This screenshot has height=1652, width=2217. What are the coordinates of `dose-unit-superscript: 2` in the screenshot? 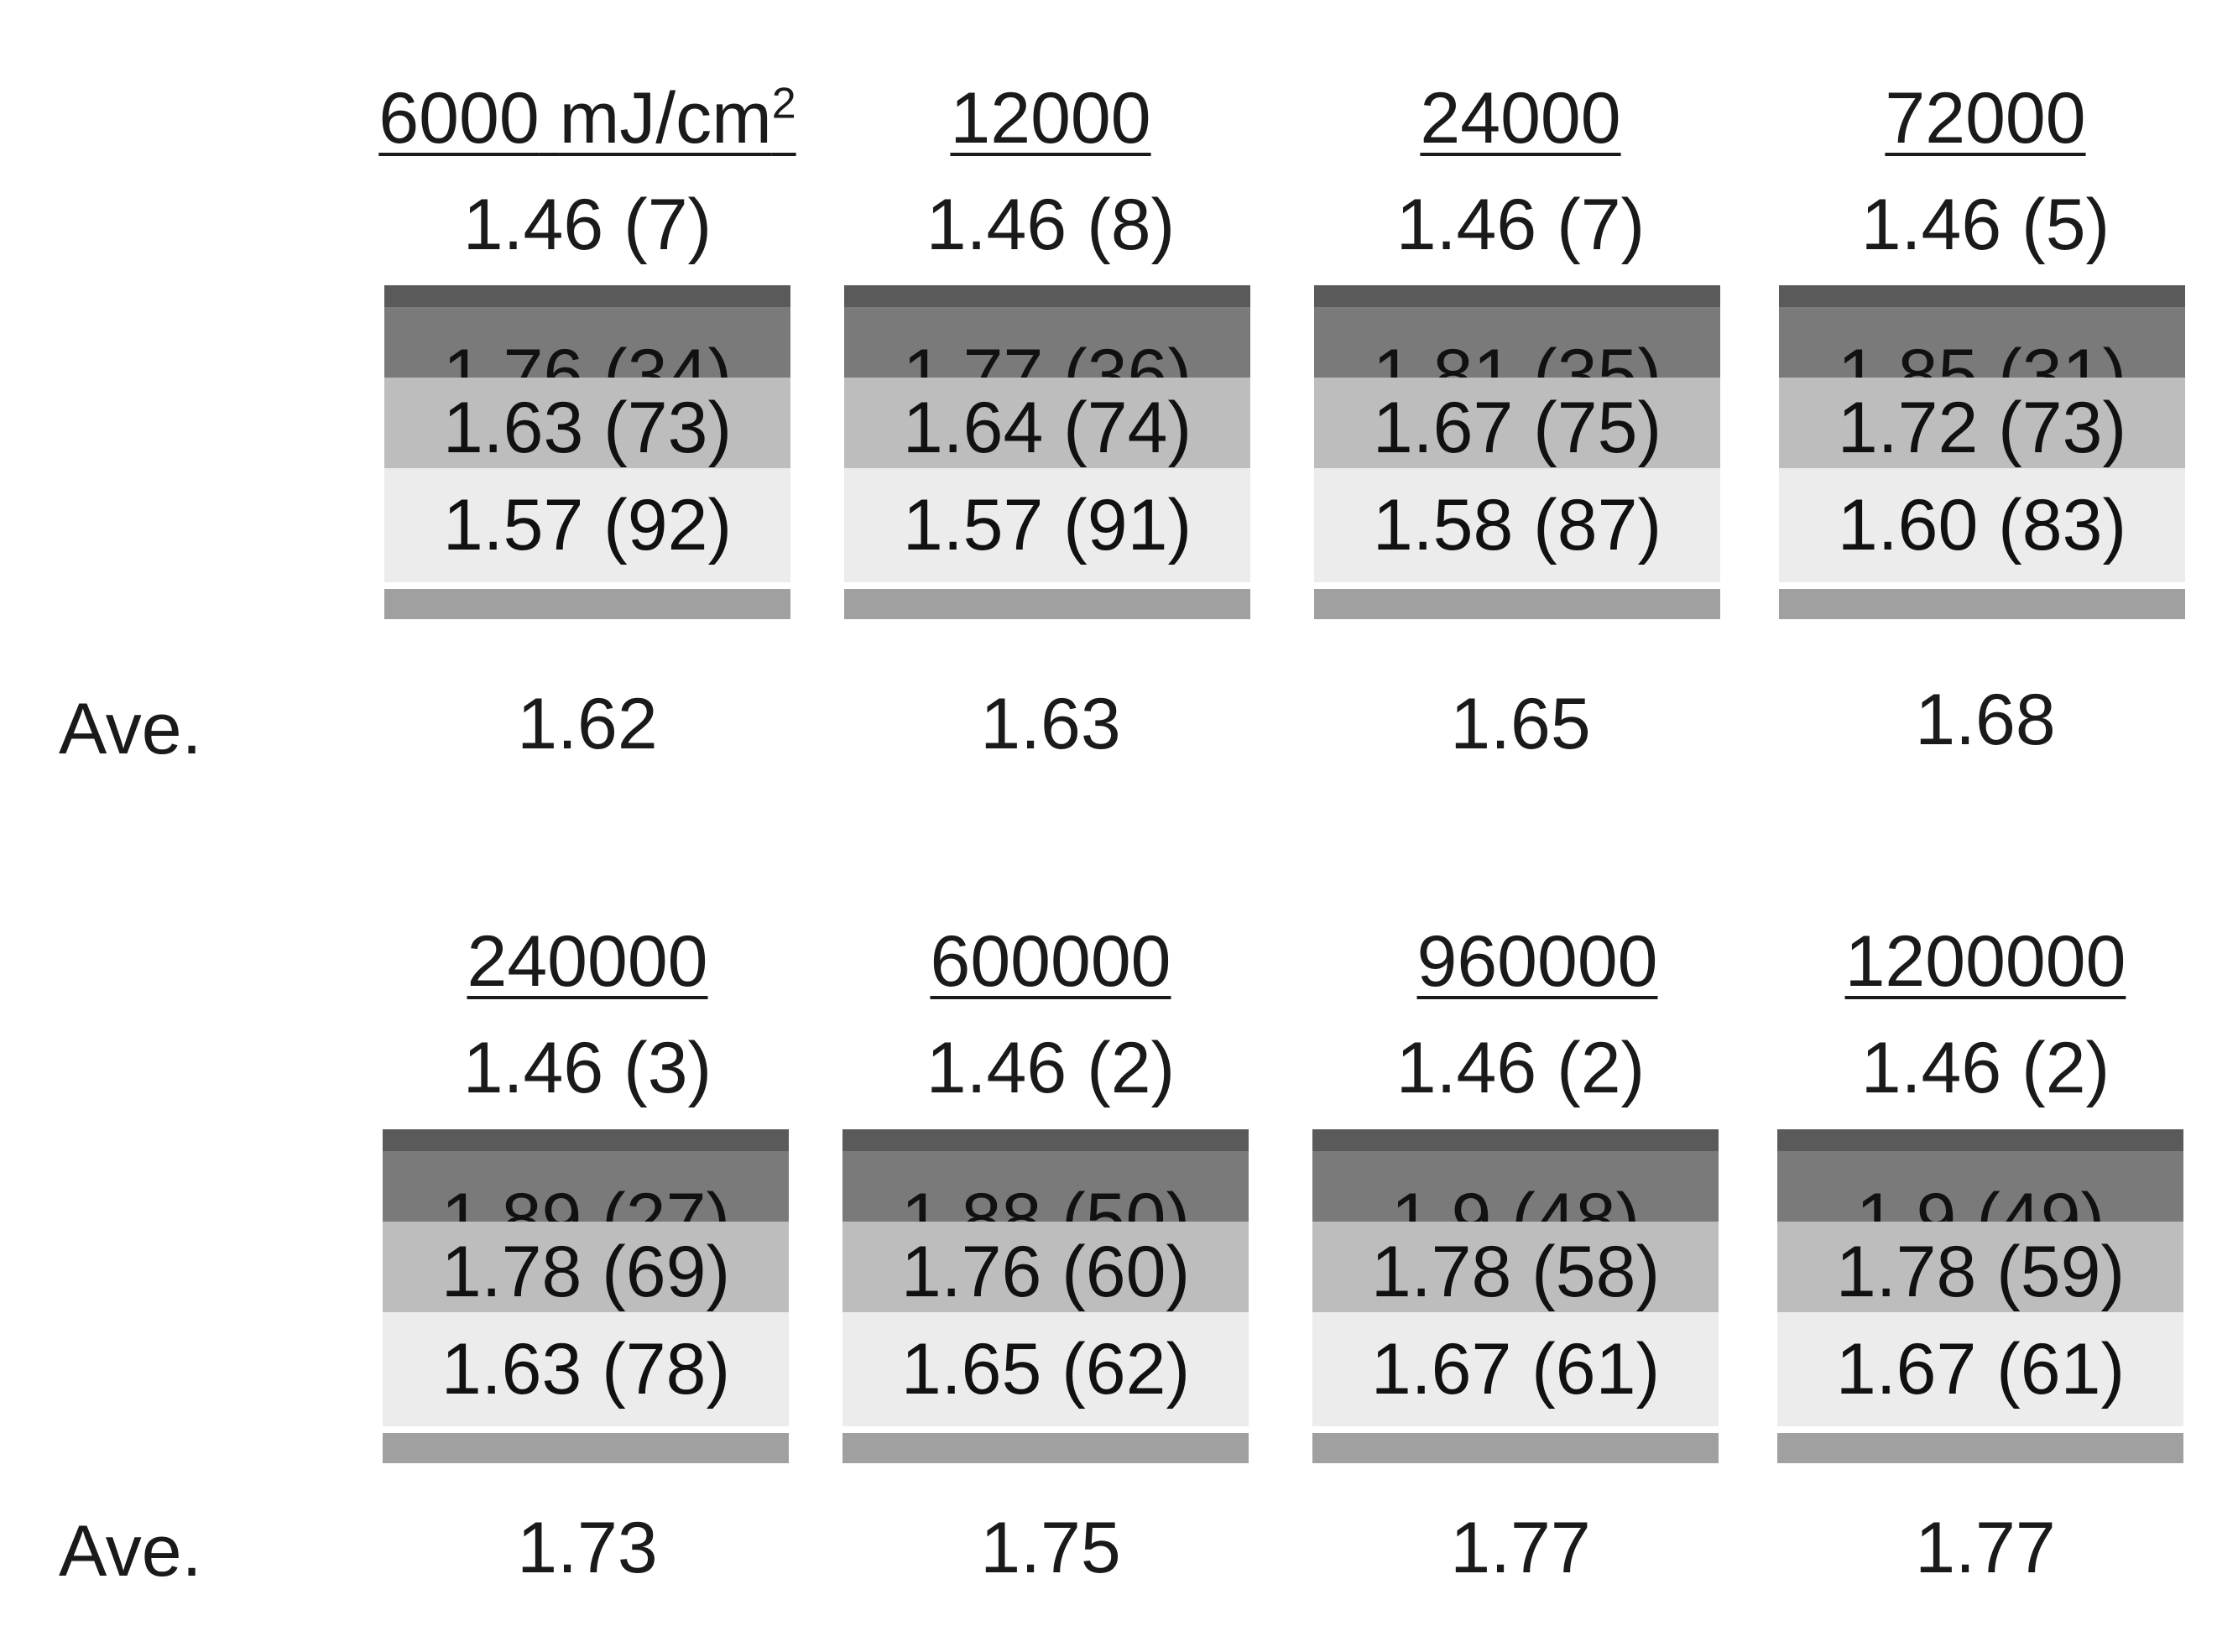 It's located at (784, 104).